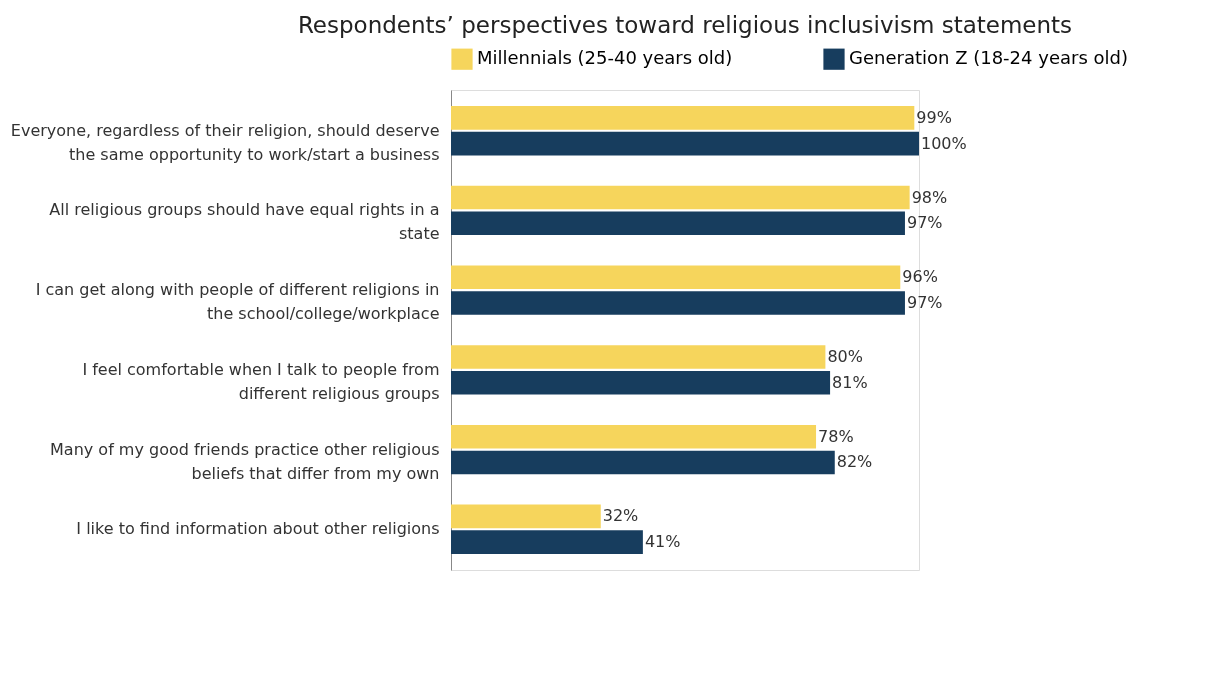 The height and width of the screenshot is (684, 1212). I want to click on data-label: 98%, so click(929, 197).